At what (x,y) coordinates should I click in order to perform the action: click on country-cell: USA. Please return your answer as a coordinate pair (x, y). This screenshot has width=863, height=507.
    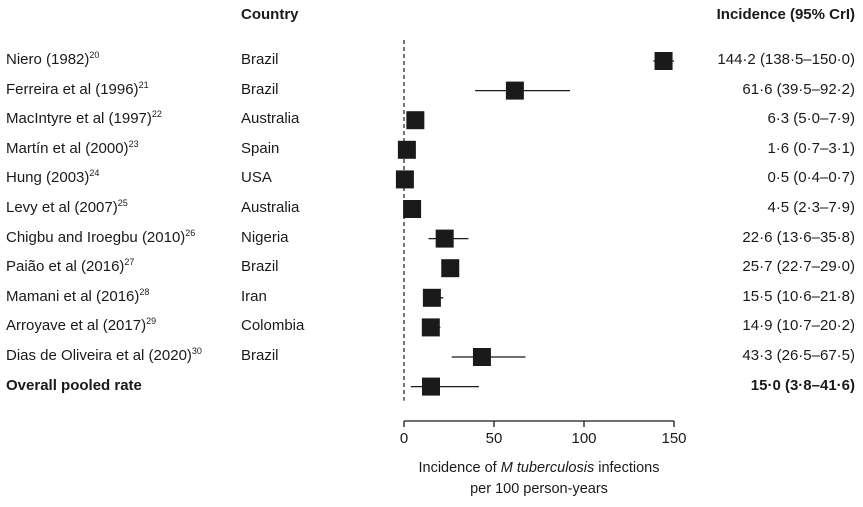
    Looking at the image, I should click on (256, 178).